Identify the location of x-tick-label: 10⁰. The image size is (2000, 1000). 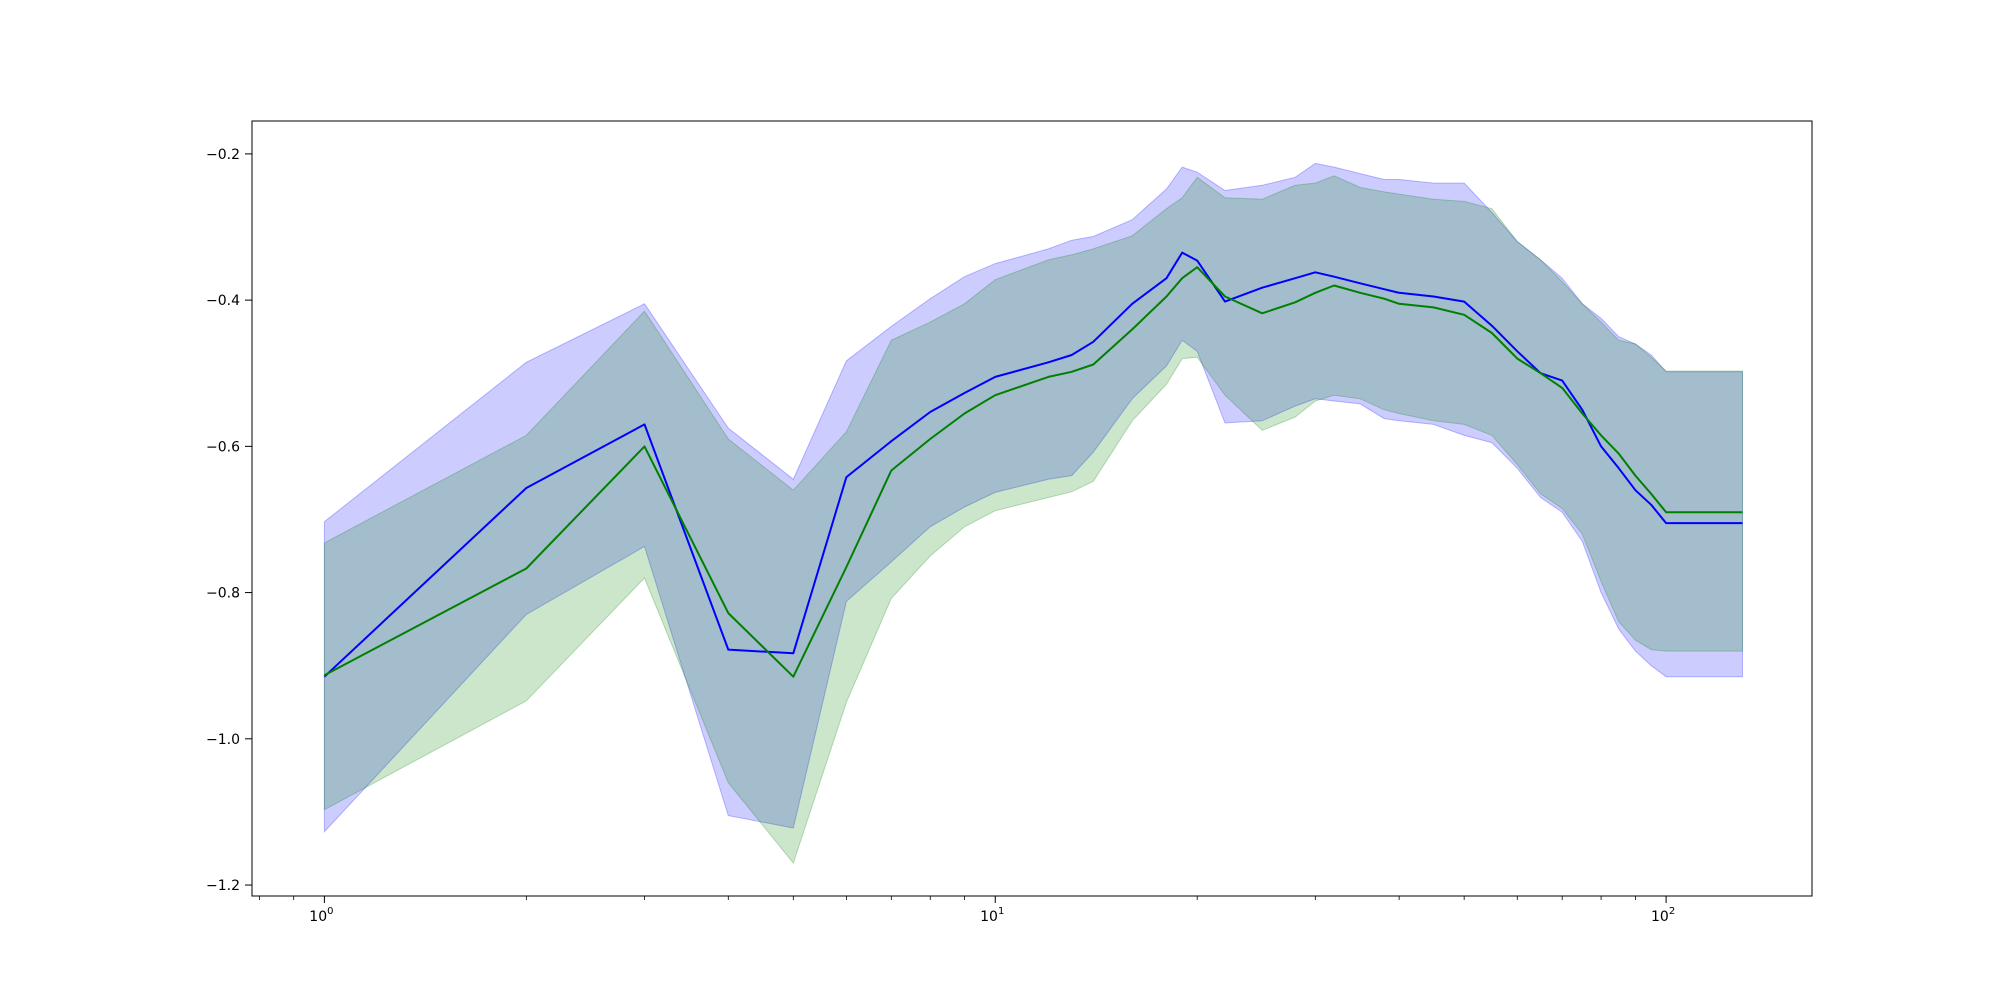
(321, 915).